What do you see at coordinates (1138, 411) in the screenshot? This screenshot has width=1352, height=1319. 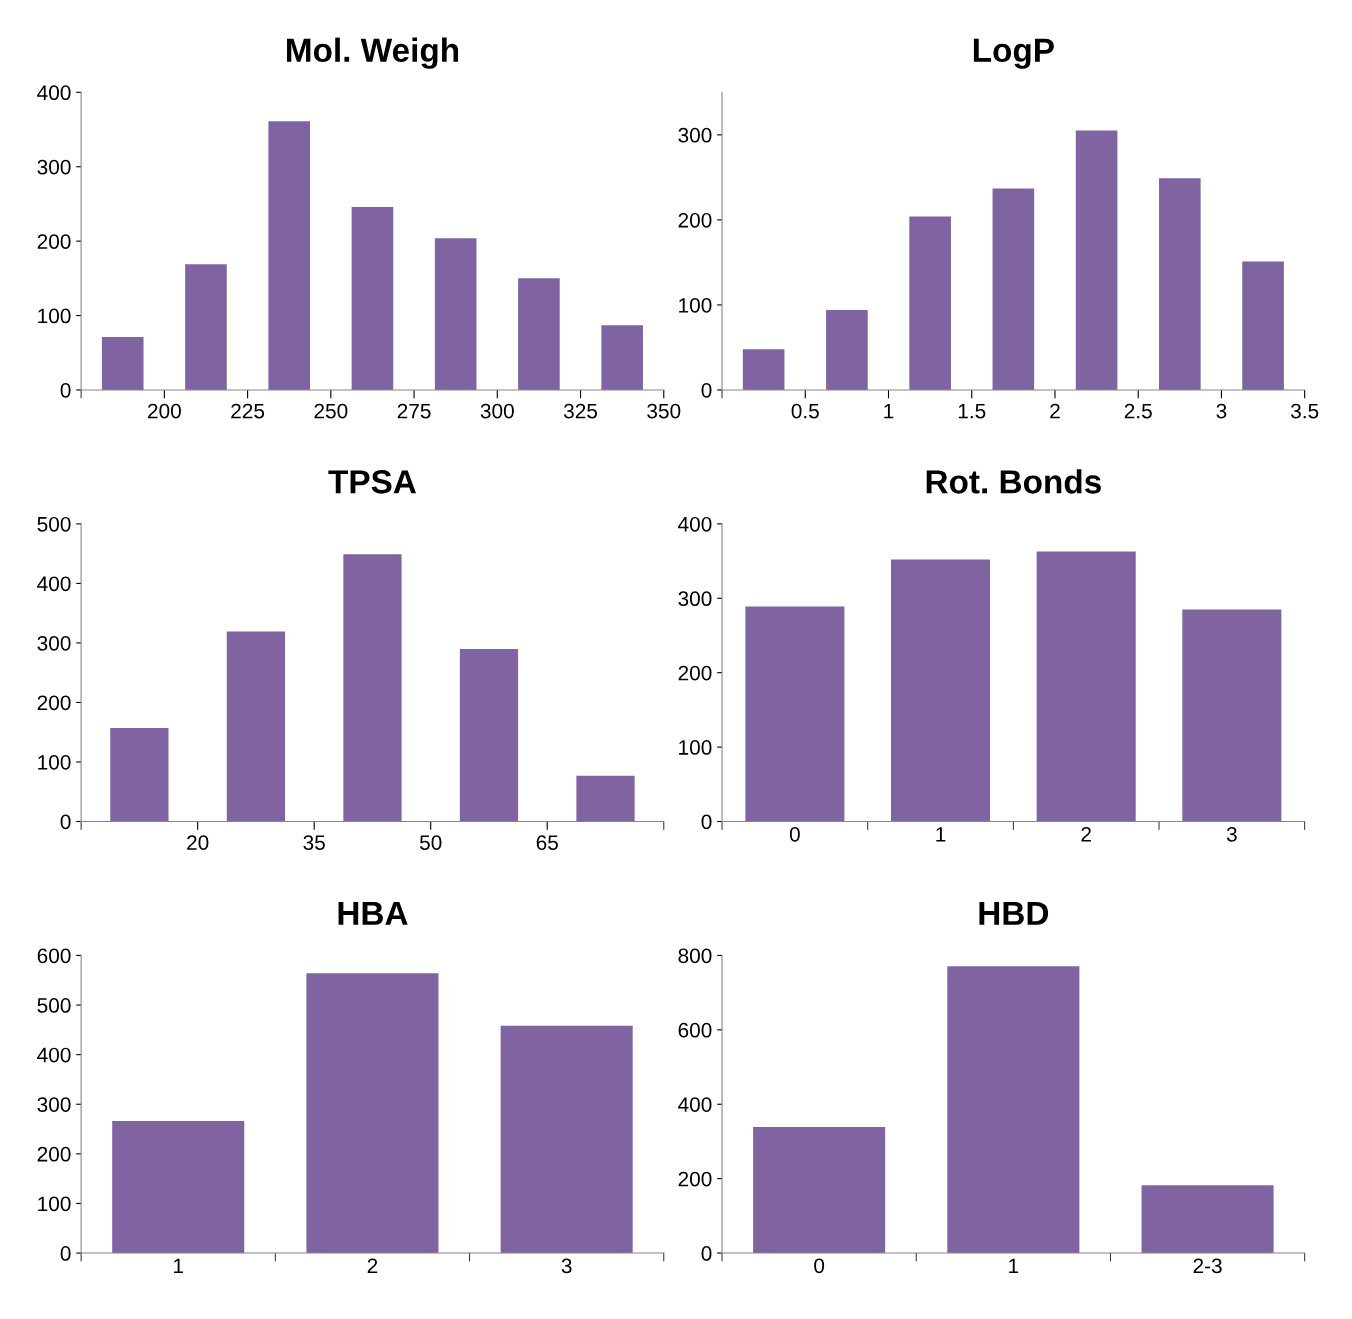 I see `x-tick-label: 2.5` at bounding box center [1138, 411].